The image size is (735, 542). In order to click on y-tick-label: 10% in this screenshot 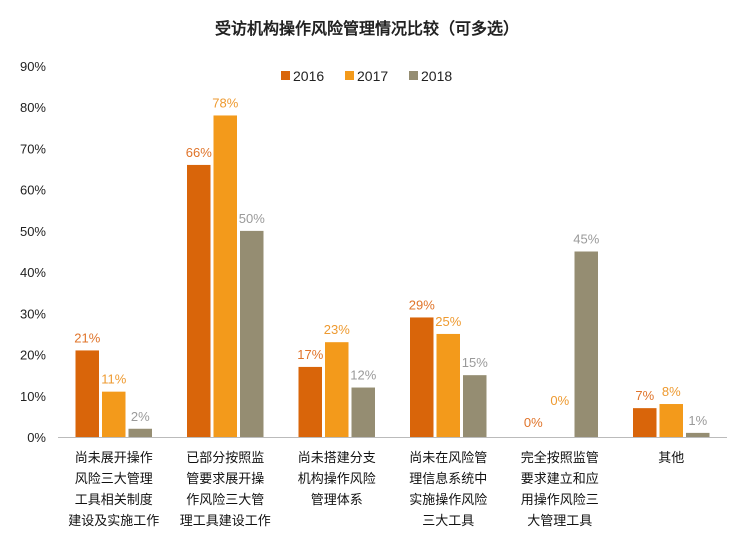, I will do `click(33, 396)`.